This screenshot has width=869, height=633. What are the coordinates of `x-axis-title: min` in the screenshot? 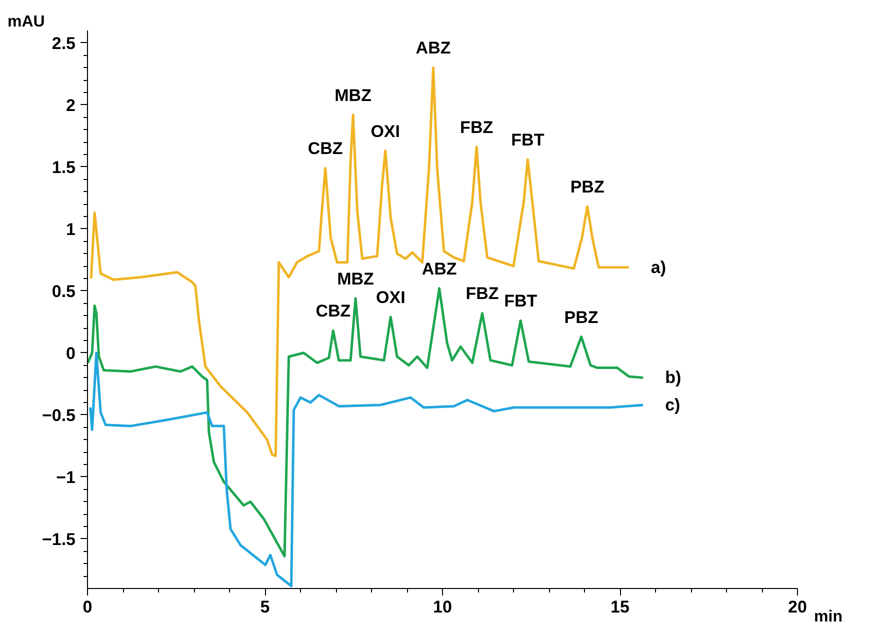 It's located at (828, 617).